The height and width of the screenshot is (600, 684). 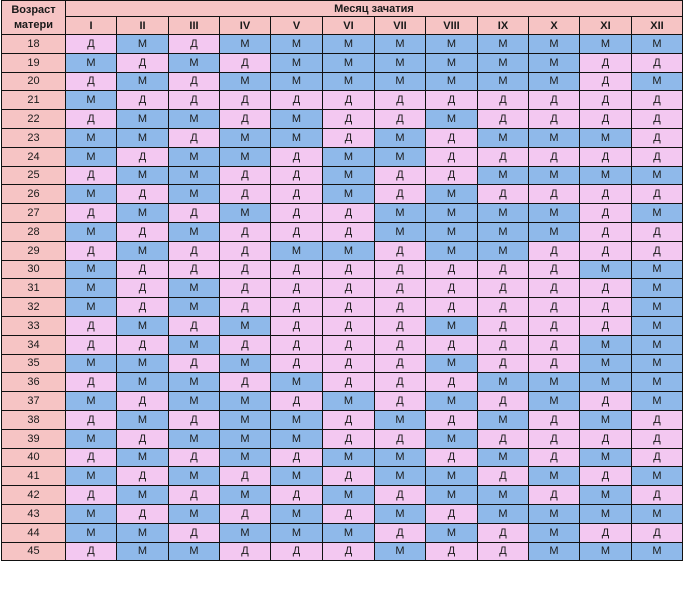 What do you see at coordinates (33, 513) in the screenshot?
I see `mother-age-cell: 43` at bounding box center [33, 513].